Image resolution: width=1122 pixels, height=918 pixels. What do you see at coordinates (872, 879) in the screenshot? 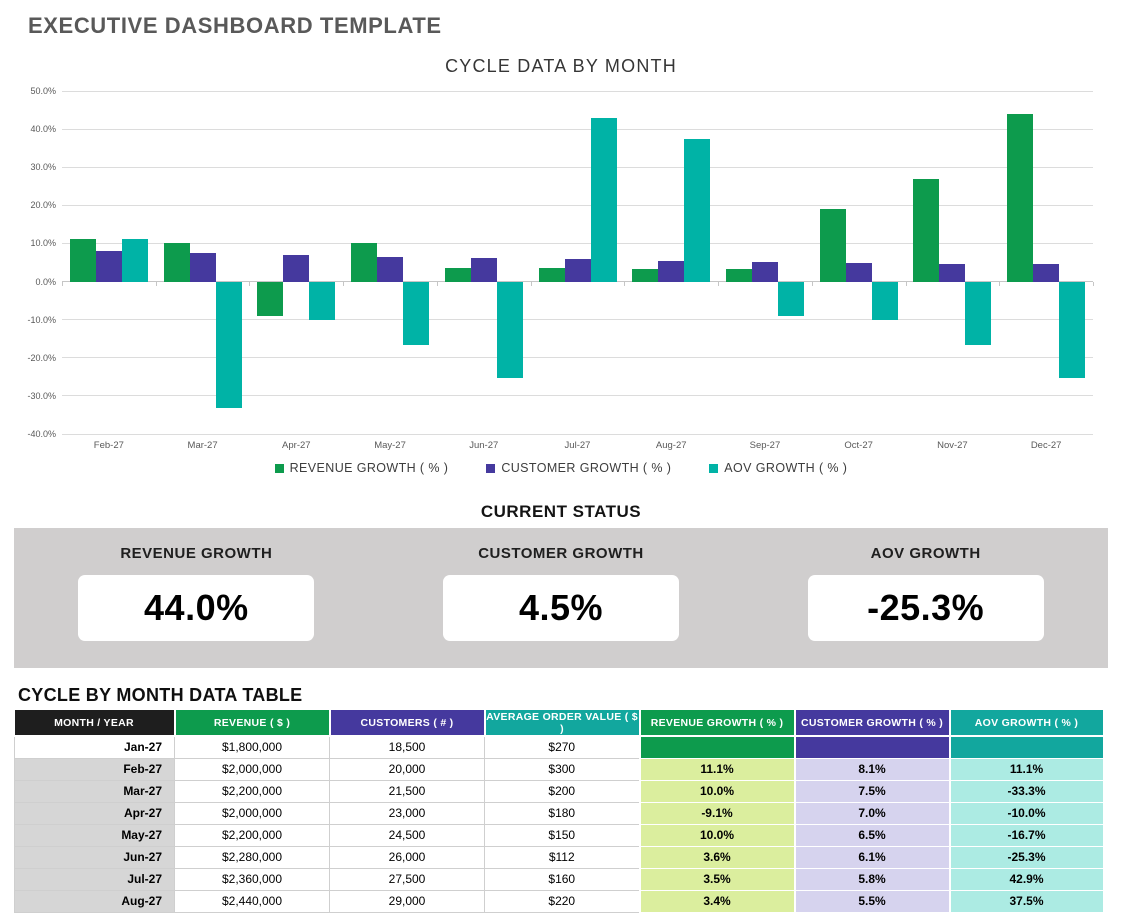
I see `cell-customer_growth: 5.8%` at bounding box center [872, 879].